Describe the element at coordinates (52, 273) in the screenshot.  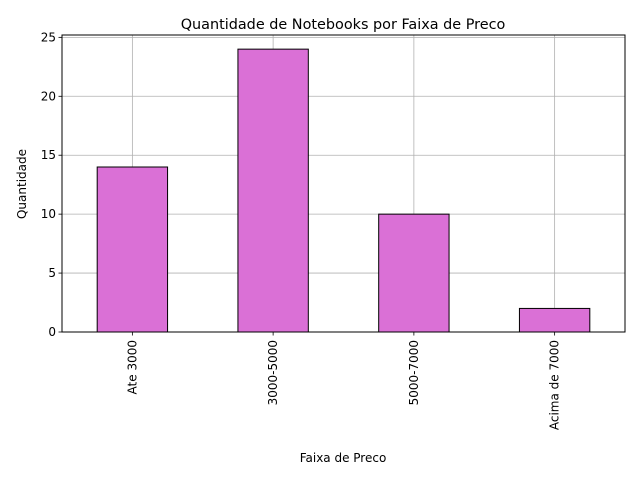
I see `y-tick-label: 5` at that location.